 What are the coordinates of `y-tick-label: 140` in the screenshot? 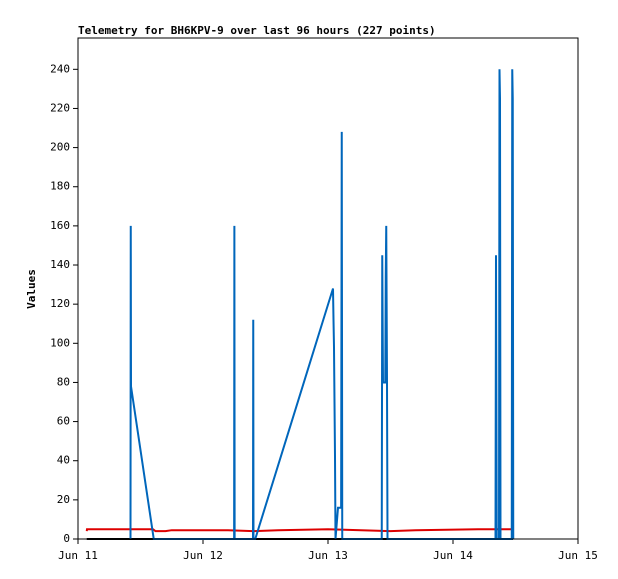 It's located at (60, 264).